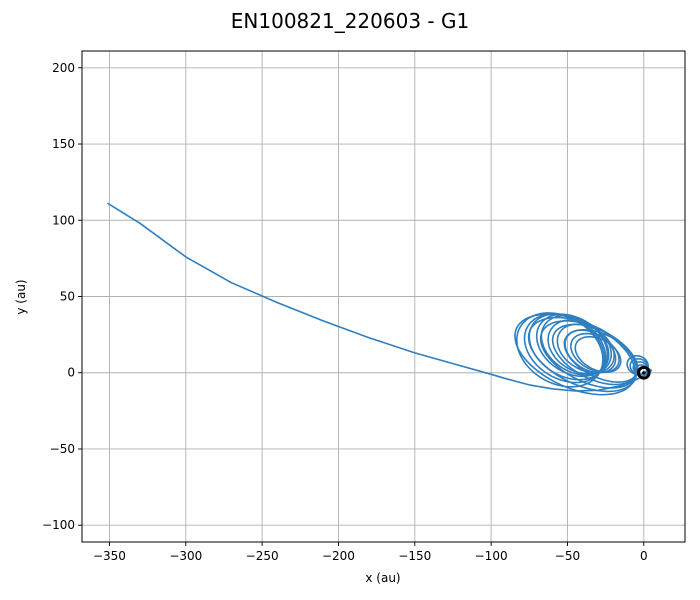 The image size is (700, 600). Describe the element at coordinates (63, 68) in the screenshot. I see `y-tick-label: 200` at that location.